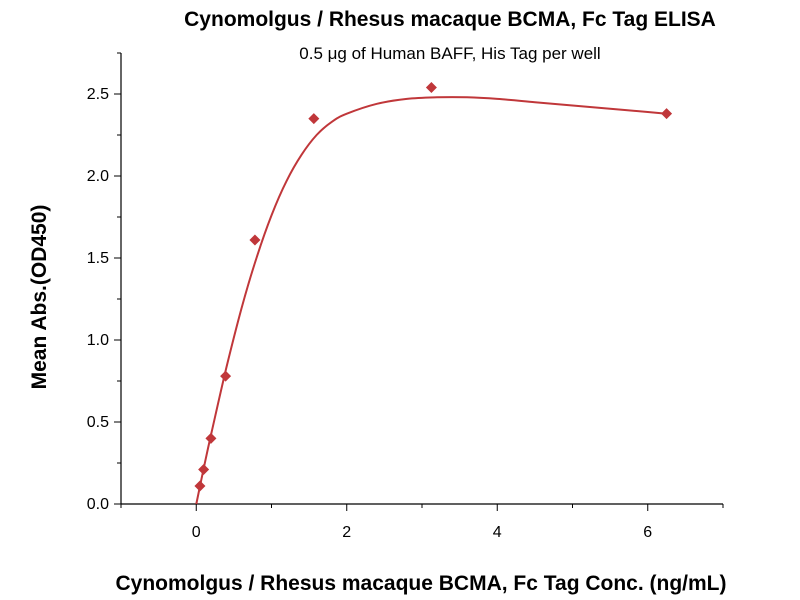 The height and width of the screenshot is (600, 800). Describe the element at coordinates (346, 532) in the screenshot. I see `x-tick-label: 2` at that location.